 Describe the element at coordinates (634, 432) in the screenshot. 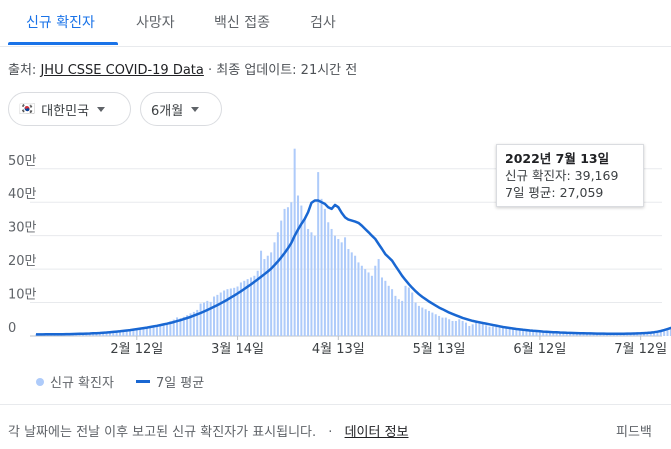

I see `feedback-link: 피드백` at that location.